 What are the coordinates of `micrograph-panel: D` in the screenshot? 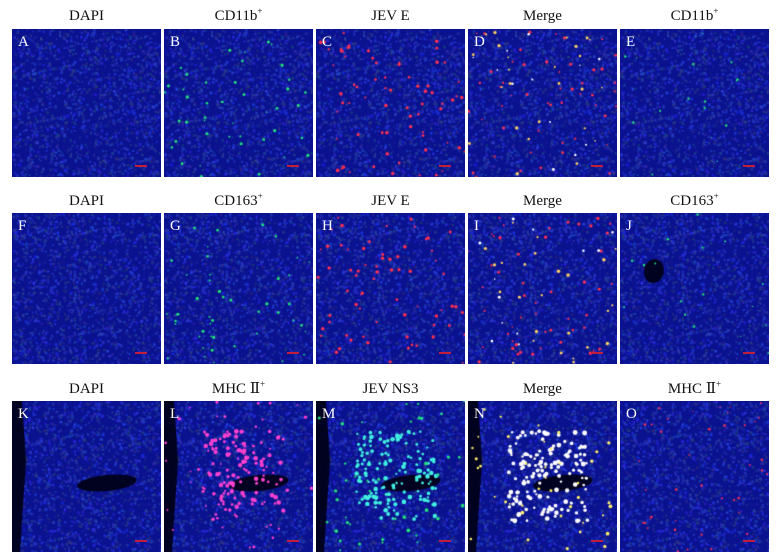 It's located at (542, 103).